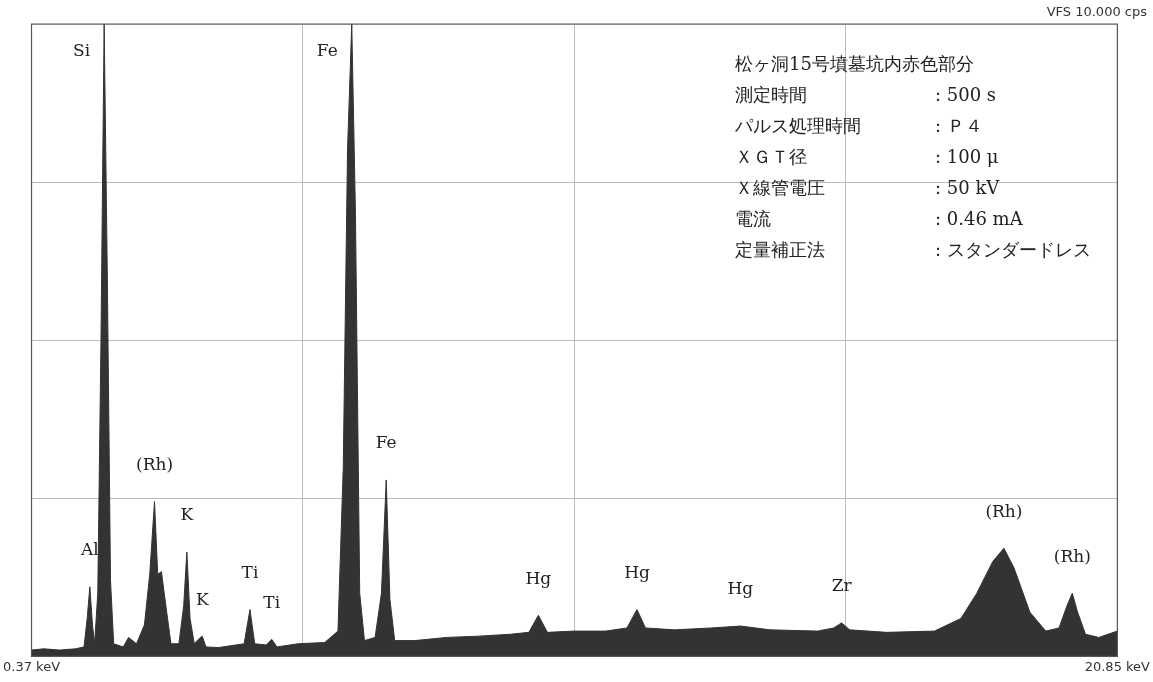 The image size is (1153, 682). What do you see at coordinates (879, 218) in the screenshot?
I see `text: 電流 : 0.46 mA` at bounding box center [879, 218].